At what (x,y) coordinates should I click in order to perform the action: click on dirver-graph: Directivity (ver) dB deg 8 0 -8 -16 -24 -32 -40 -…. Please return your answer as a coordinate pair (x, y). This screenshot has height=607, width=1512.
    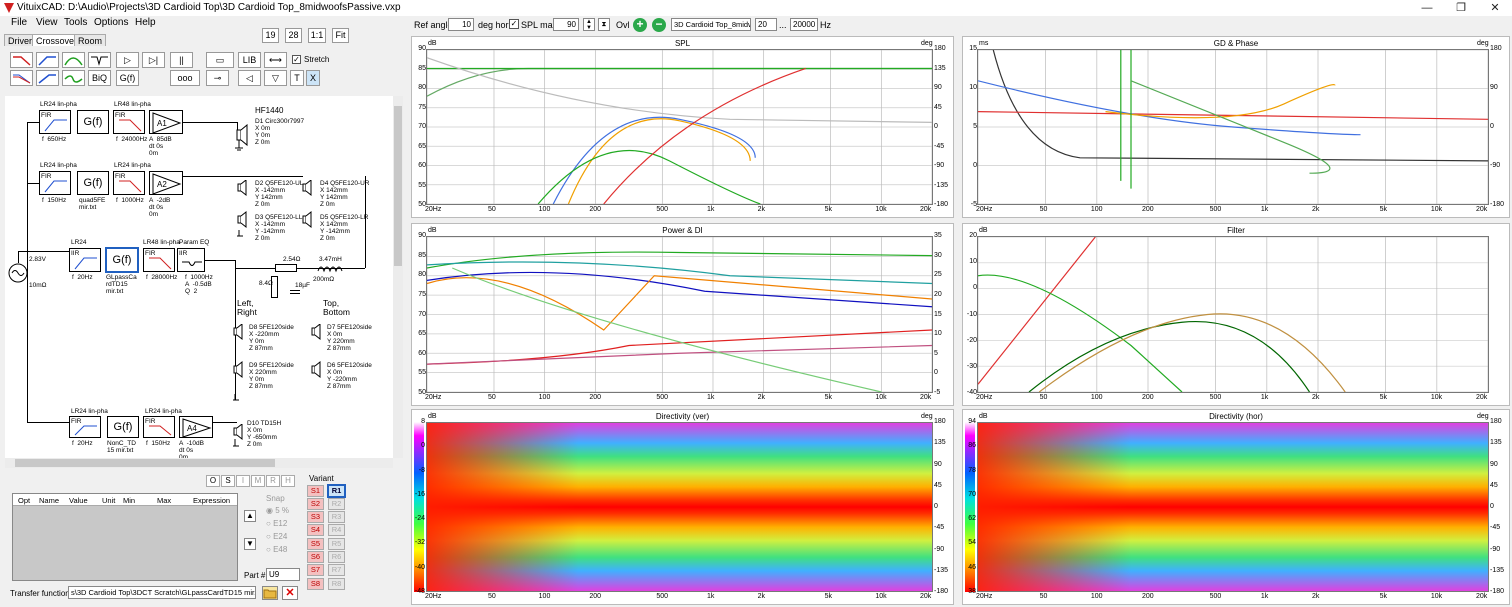
    Looking at the image, I should click on (682, 507).